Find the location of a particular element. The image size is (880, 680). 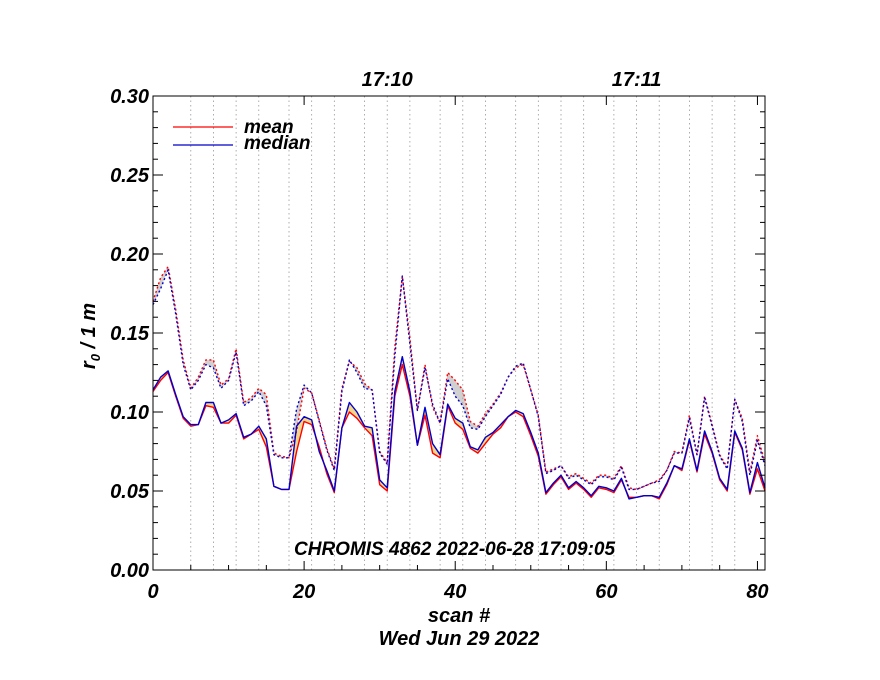

chart-annotation: CHROMIS 4862 2022-06-28 17:09:05 is located at coordinates (455, 549).